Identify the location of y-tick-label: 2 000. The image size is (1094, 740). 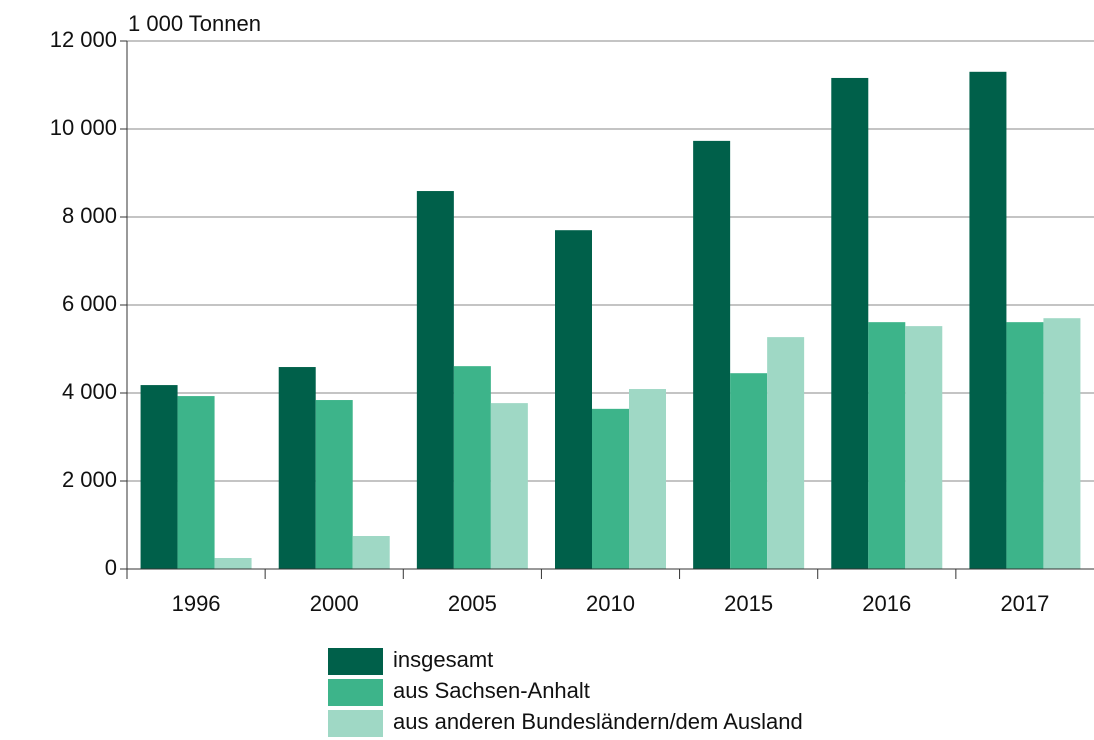
(89, 479).